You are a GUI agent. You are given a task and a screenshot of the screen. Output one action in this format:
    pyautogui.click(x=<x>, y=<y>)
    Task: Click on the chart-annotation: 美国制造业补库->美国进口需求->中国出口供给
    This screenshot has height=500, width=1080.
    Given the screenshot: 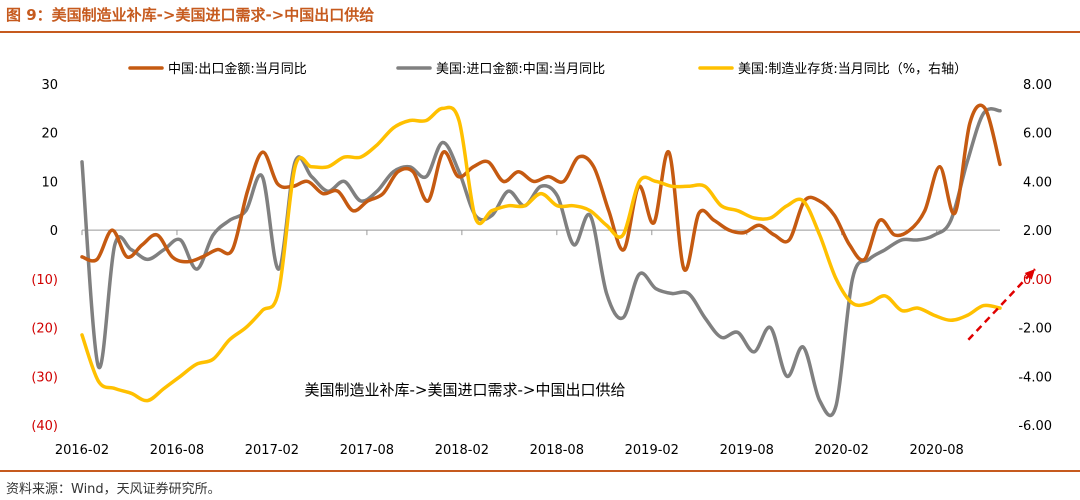 What is the action you would take?
    pyautogui.click(x=465, y=390)
    